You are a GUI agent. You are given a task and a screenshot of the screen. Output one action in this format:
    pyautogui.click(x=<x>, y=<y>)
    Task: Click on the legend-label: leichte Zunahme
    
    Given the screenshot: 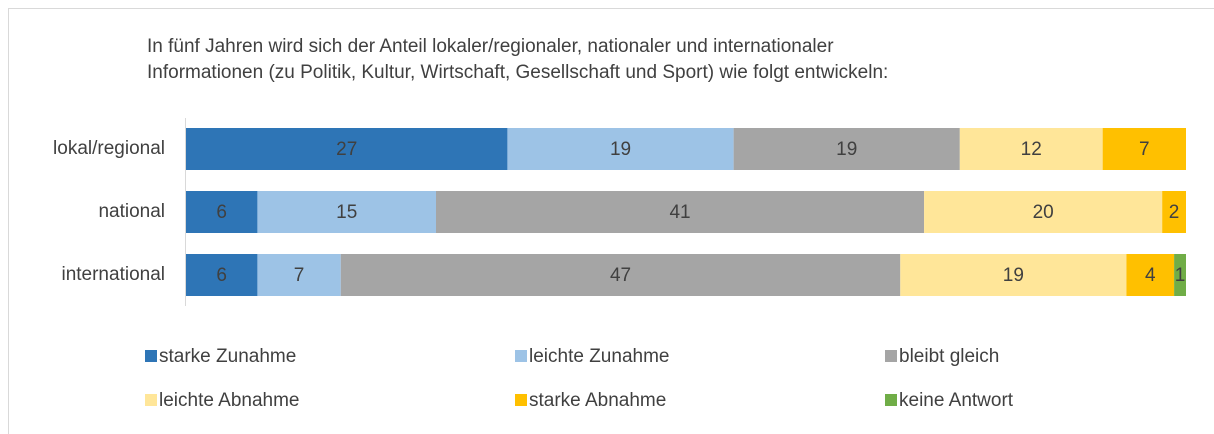 What is the action you would take?
    pyautogui.click(x=599, y=356)
    